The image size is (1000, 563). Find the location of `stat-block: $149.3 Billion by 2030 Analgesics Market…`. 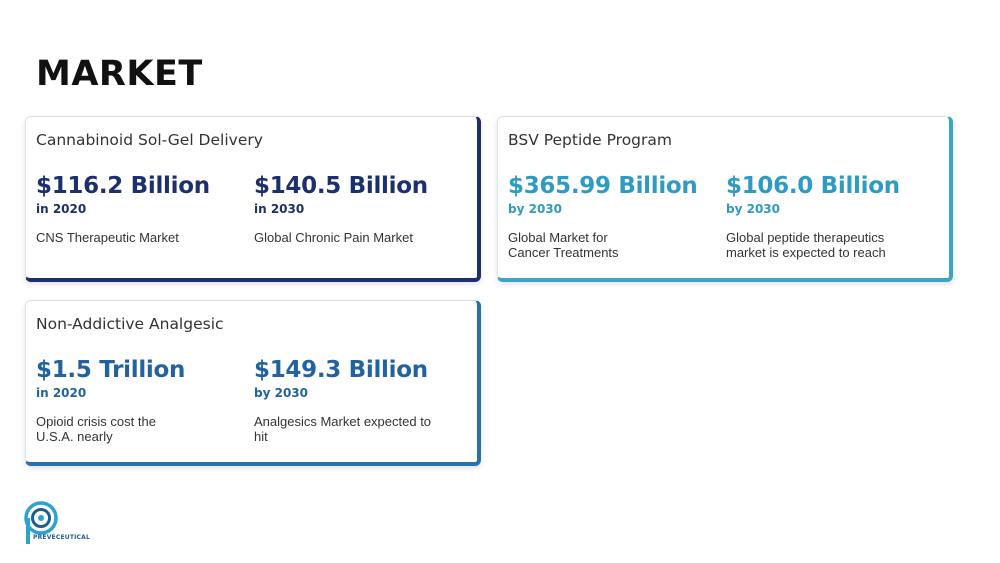

stat-block: $149.3 Billion by 2030 Analgesics Market… is located at coordinates (354, 399).